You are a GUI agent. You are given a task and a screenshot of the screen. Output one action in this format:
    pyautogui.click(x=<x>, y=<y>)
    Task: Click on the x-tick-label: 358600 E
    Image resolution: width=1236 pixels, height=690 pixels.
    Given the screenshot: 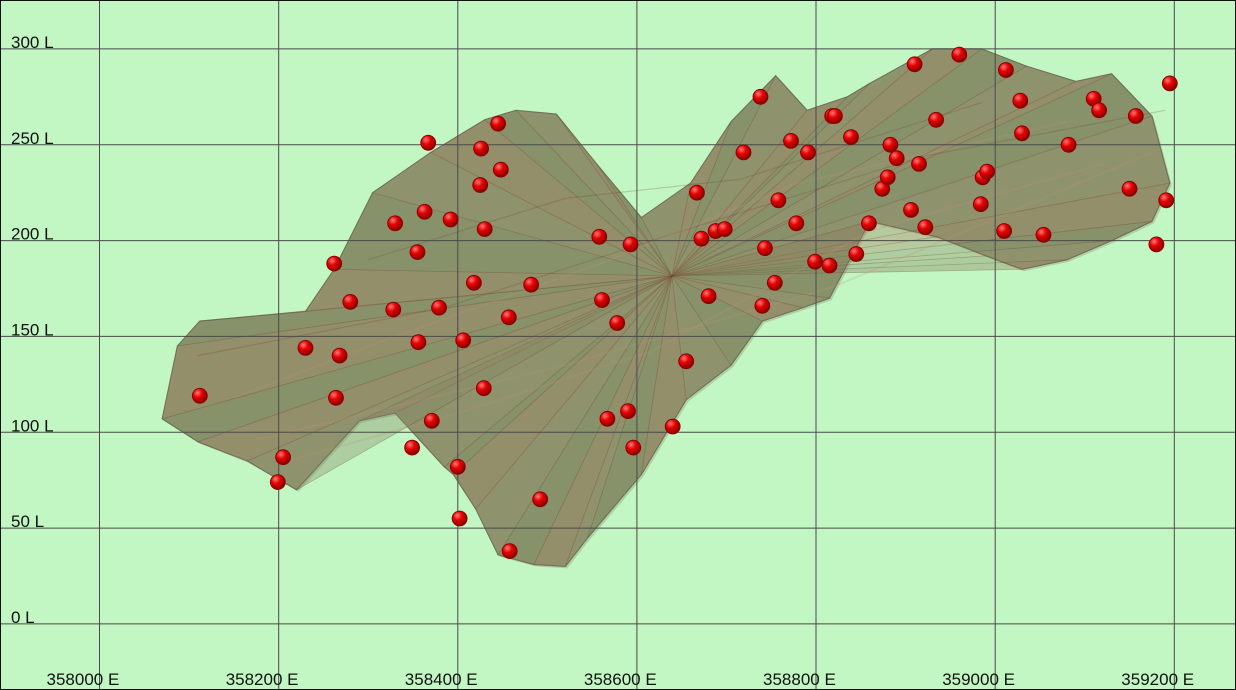 What is the action you would take?
    pyautogui.click(x=620, y=679)
    